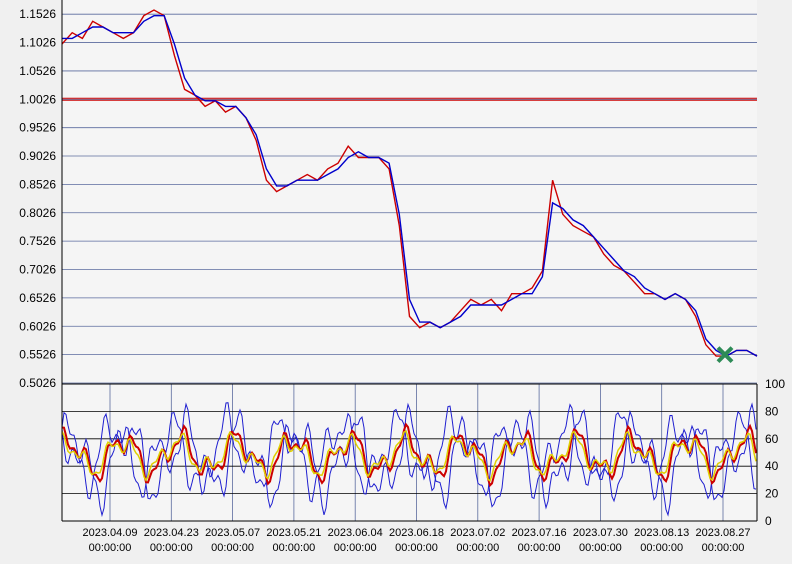 Image resolution: width=792 pixels, height=564 pixels. What do you see at coordinates (725, 355) in the screenshot?
I see `trade-marker` at bounding box center [725, 355].